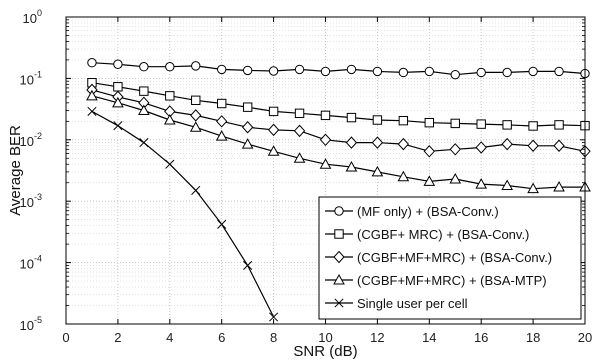  I want to click on legend-entry: Single user per cell, so click(396, 303).